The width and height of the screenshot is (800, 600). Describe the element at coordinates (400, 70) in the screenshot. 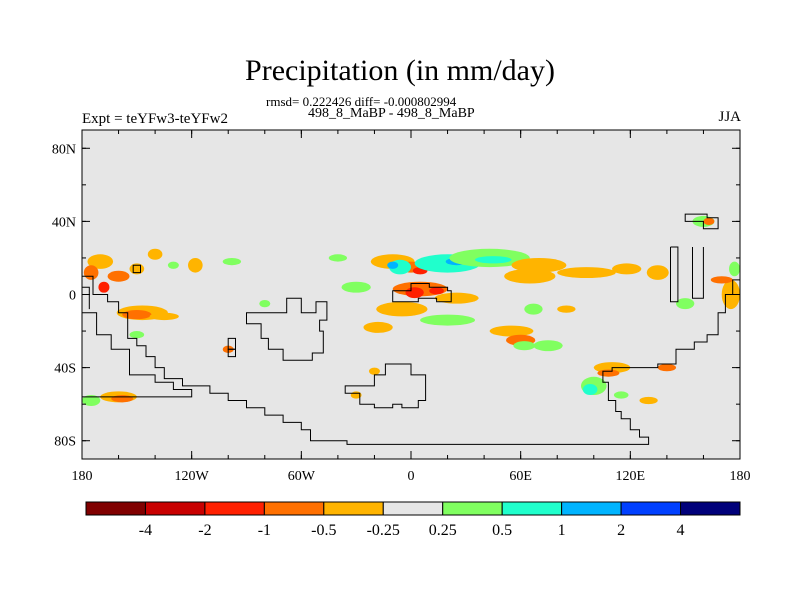

I see `chart-title: Precipitation (in mm/day)` at that location.